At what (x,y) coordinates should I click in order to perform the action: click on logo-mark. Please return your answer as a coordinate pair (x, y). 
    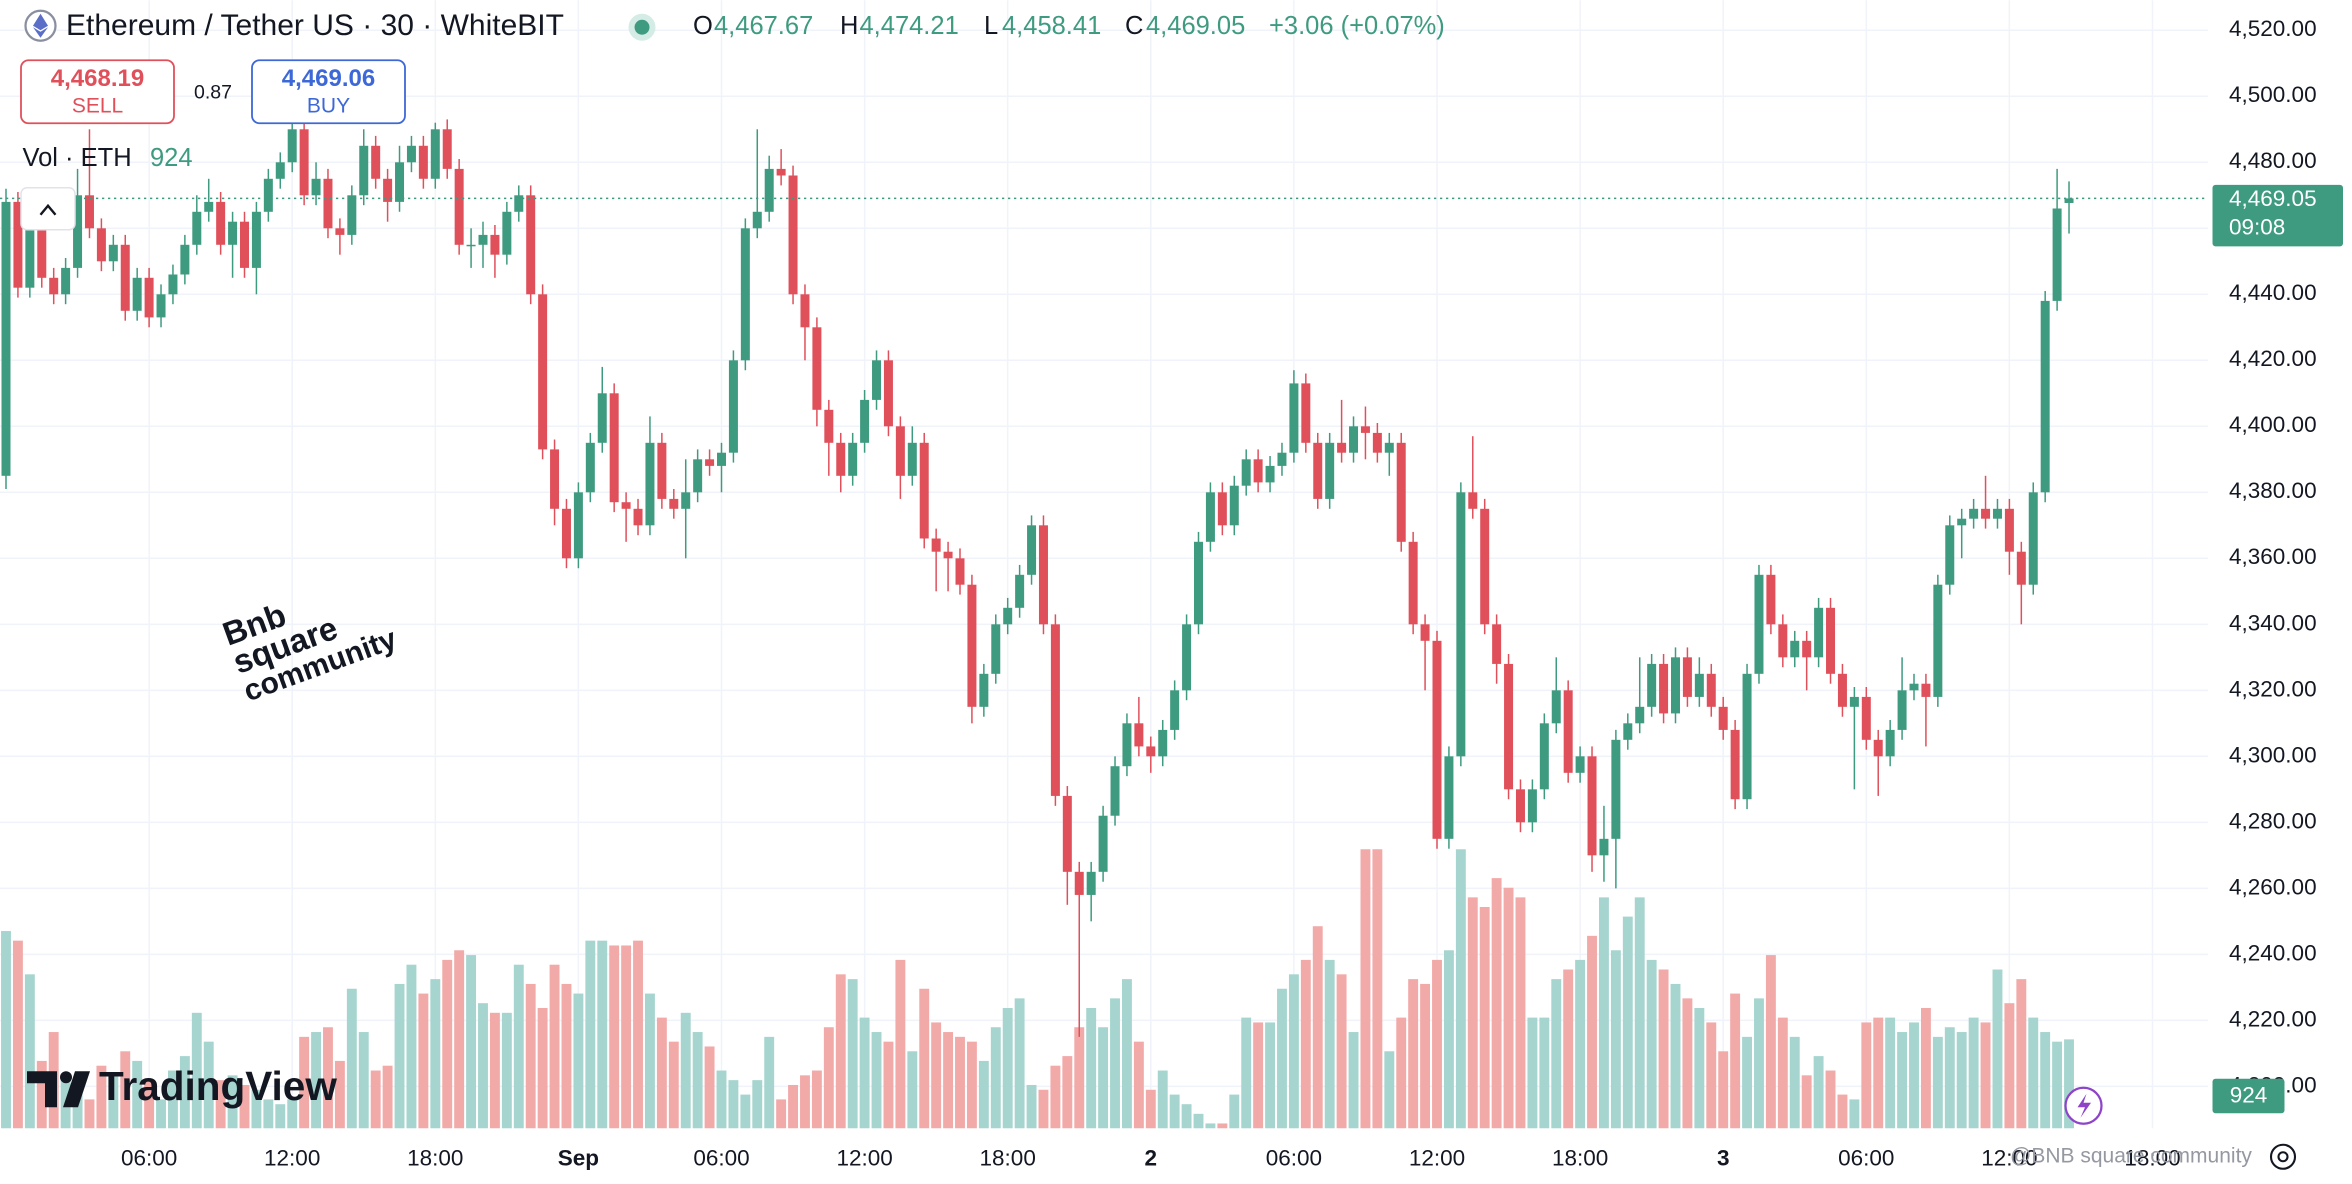
    Looking at the image, I should click on (76, 1089).